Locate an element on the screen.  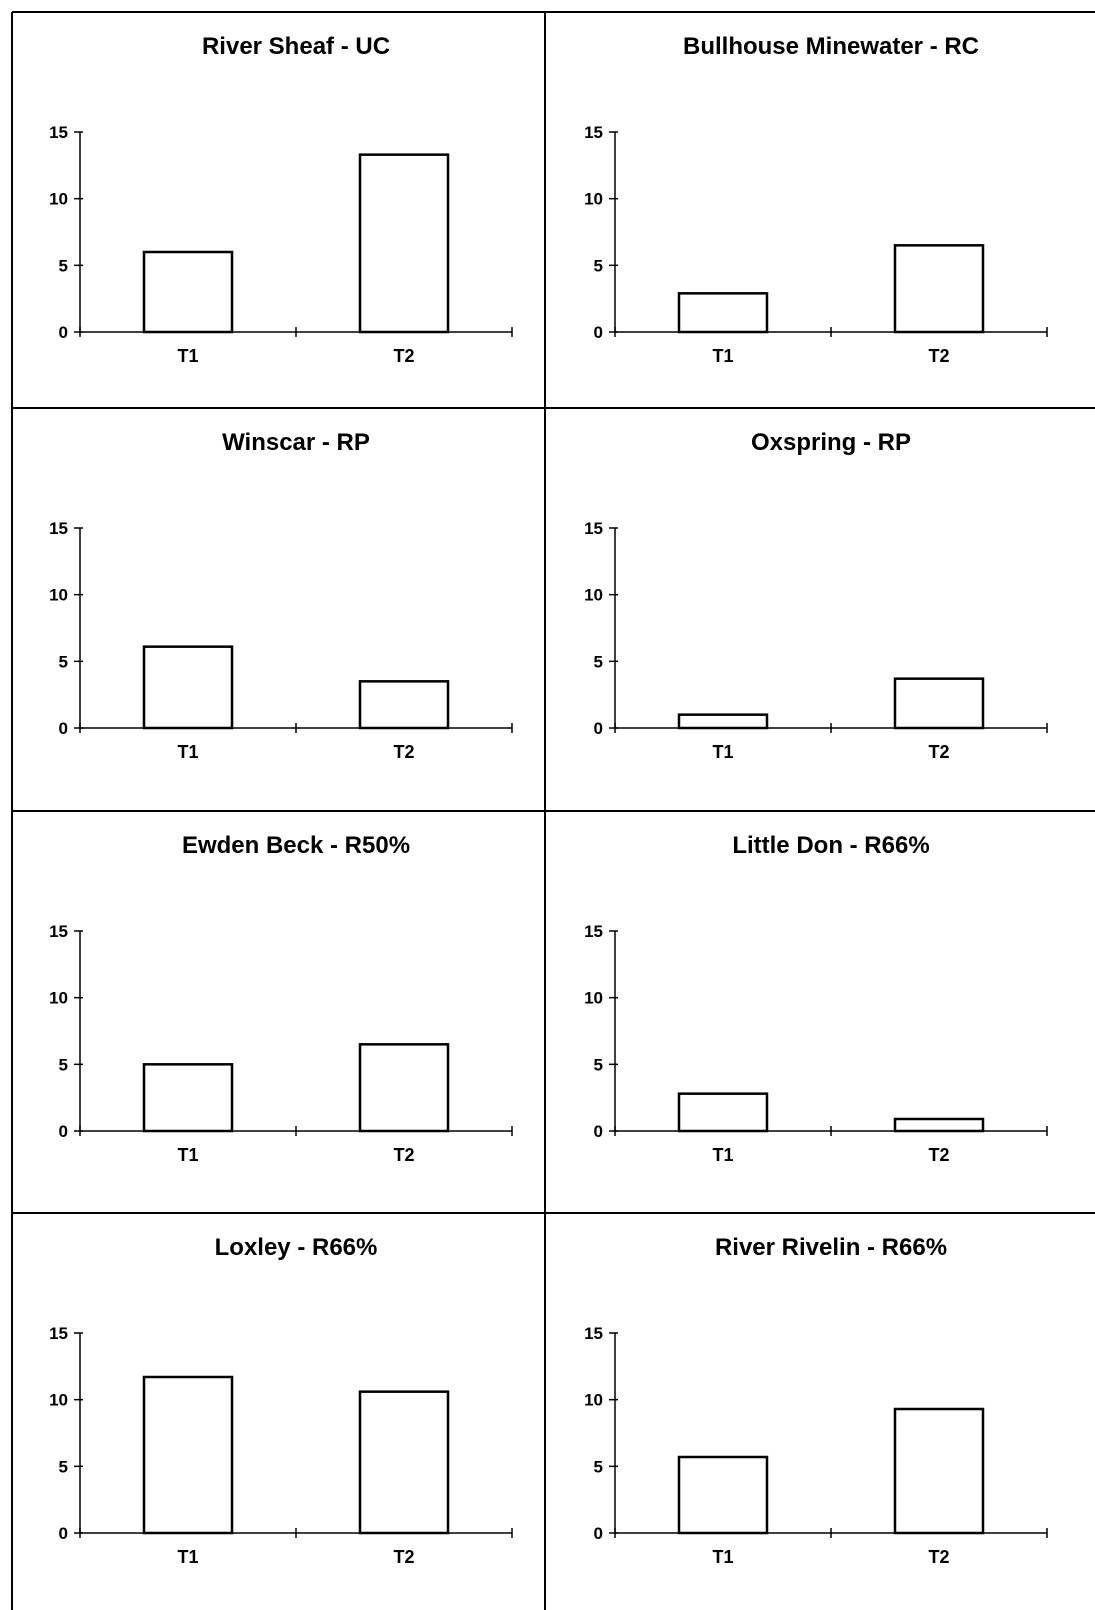
chart-panel: River Sheaf - UC 0 5 10 15 T1 T2 is located at coordinates (281, 199).